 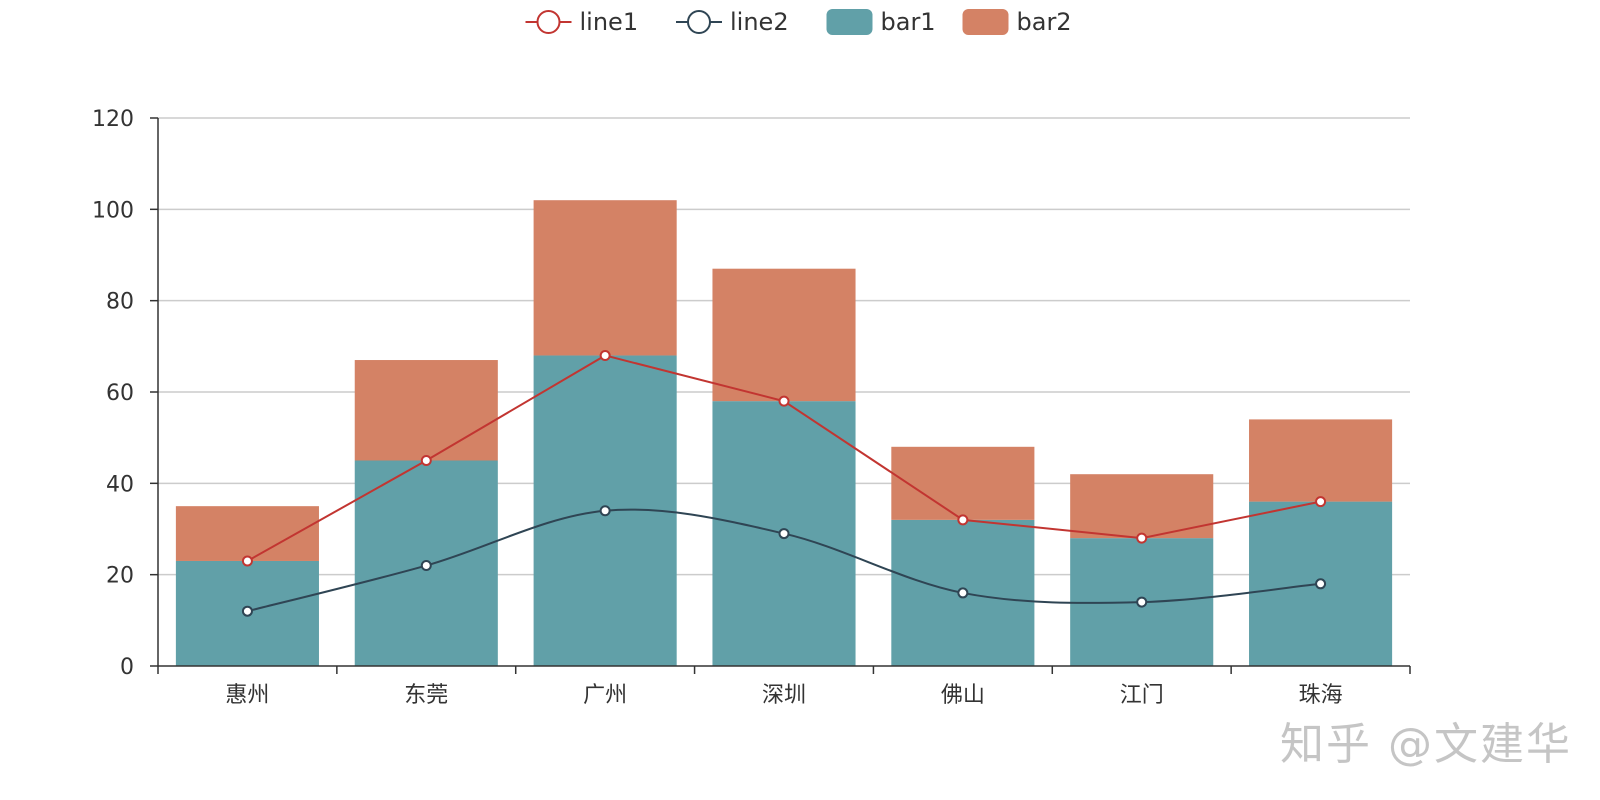 What do you see at coordinates (127, 667) in the screenshot?
I see `y-tick-label: 0` at bounding box center [127, 667].